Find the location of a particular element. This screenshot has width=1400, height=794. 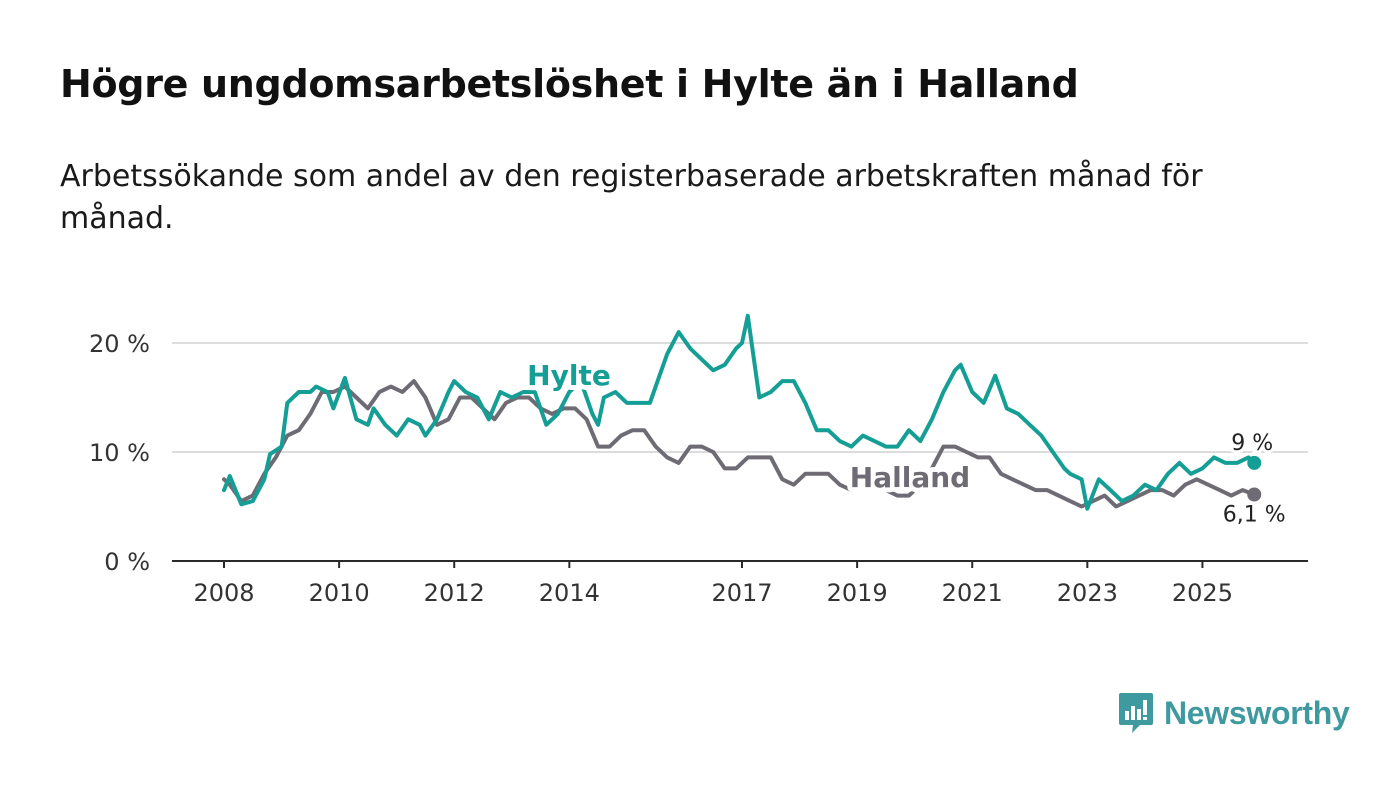

grid-lines is located at coordinates (740, 397).